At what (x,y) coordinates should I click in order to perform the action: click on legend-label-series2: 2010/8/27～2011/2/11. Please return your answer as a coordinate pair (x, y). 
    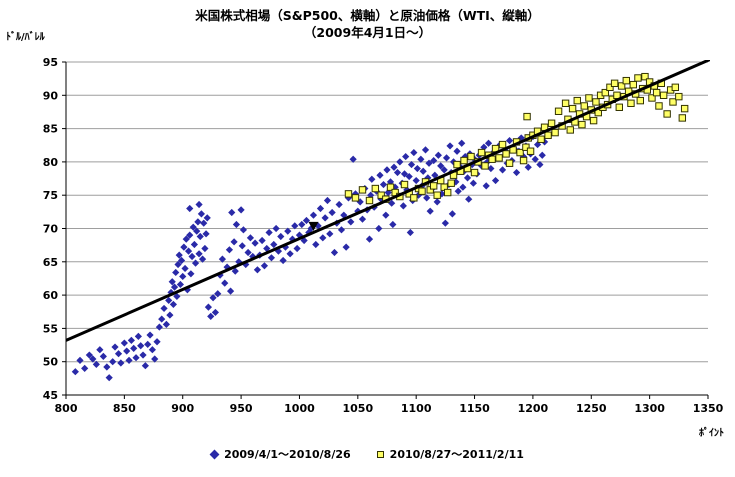
    Looking at the image, I should click on (456, 454).